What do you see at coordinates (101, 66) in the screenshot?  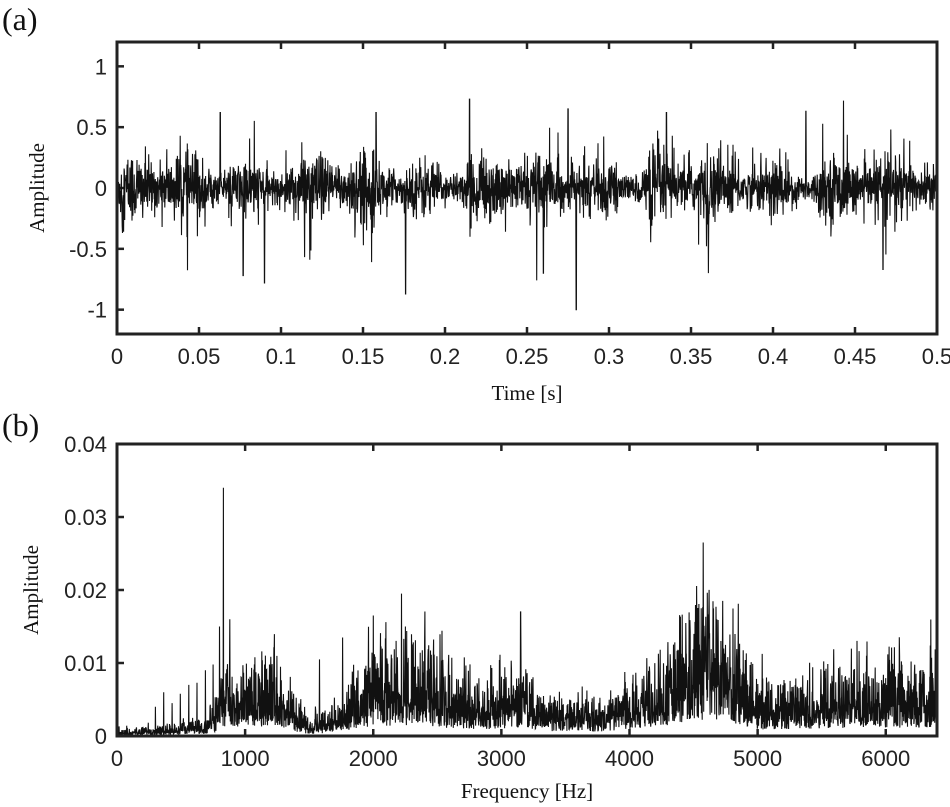 I see `y-tick-label: 1` at bounding box center [101, 66].